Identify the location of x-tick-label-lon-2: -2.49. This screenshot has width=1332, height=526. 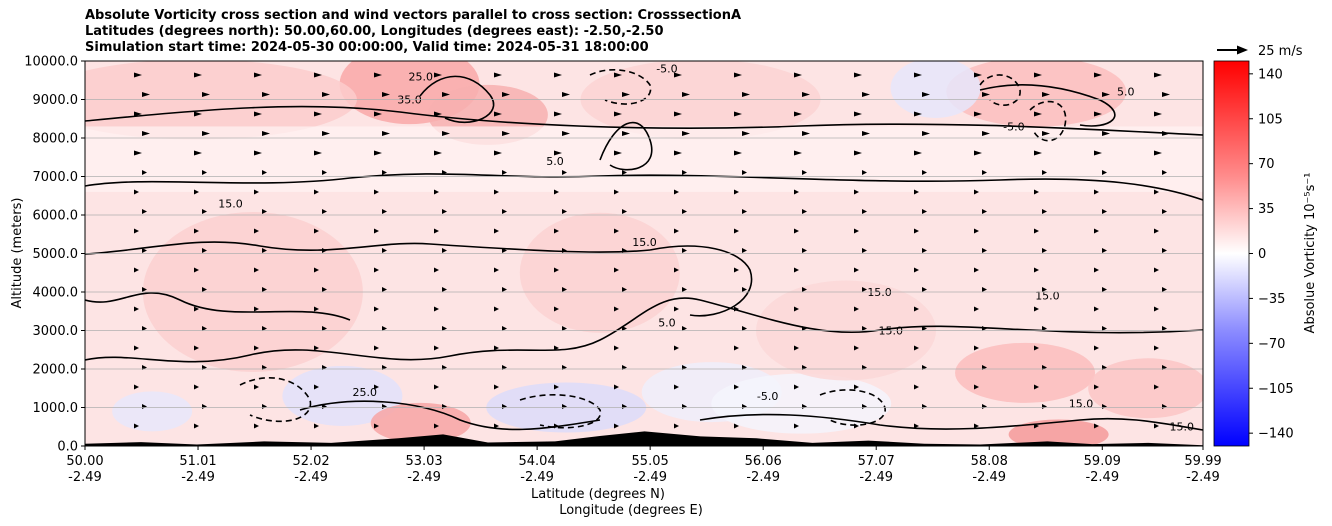
(311, 477).